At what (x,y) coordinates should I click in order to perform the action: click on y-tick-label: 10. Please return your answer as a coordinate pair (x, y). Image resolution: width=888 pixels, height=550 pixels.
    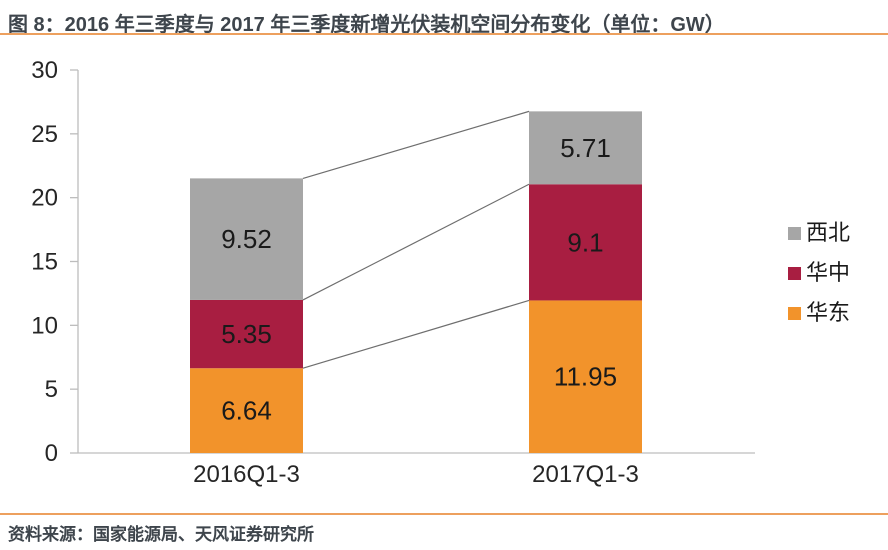
    Looking at the image, I should click on (44, 325).